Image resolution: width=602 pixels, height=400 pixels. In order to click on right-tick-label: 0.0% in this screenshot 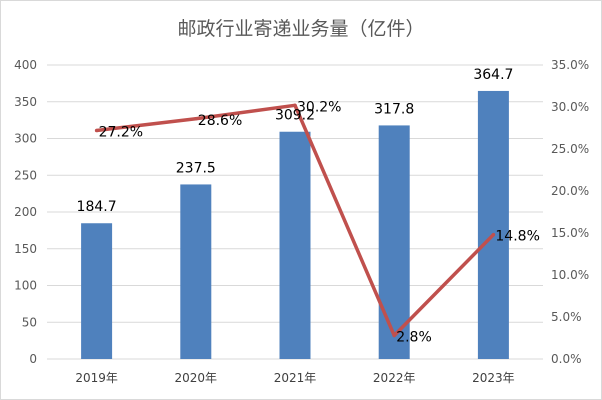, I will do `click(566, 359)`.